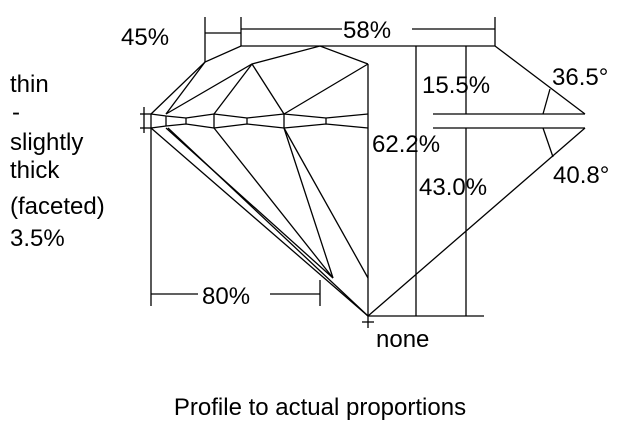 The height and width of the screenshot is (430, 640). I want to click on girdle-line: 3.5%, so click(37, 238).